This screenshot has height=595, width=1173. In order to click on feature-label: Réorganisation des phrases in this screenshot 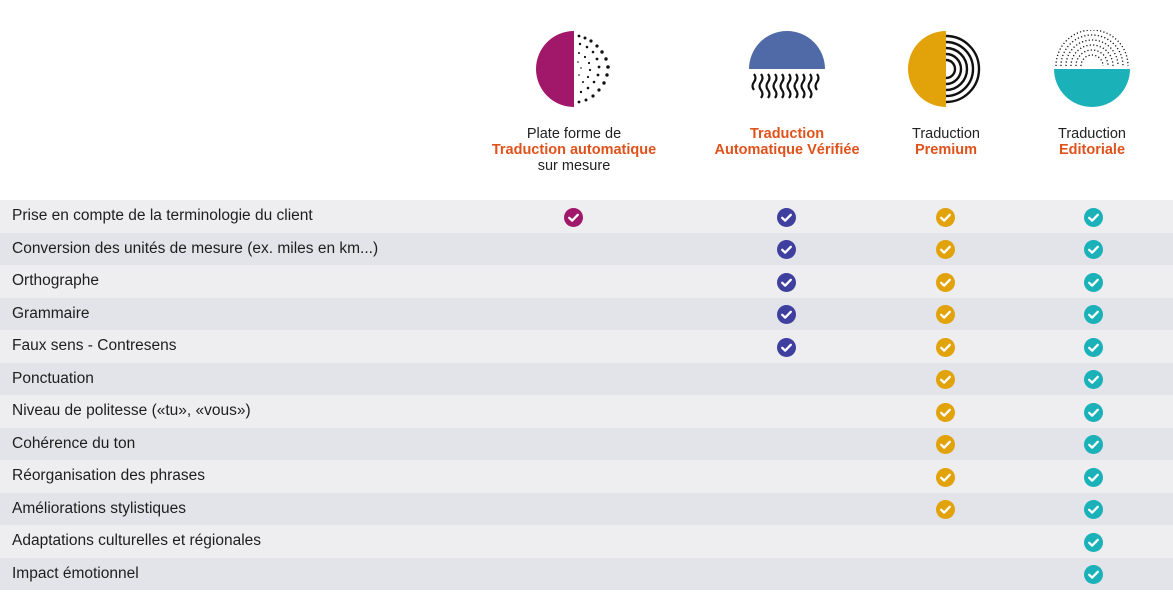, I will do `click(109, 475)`.